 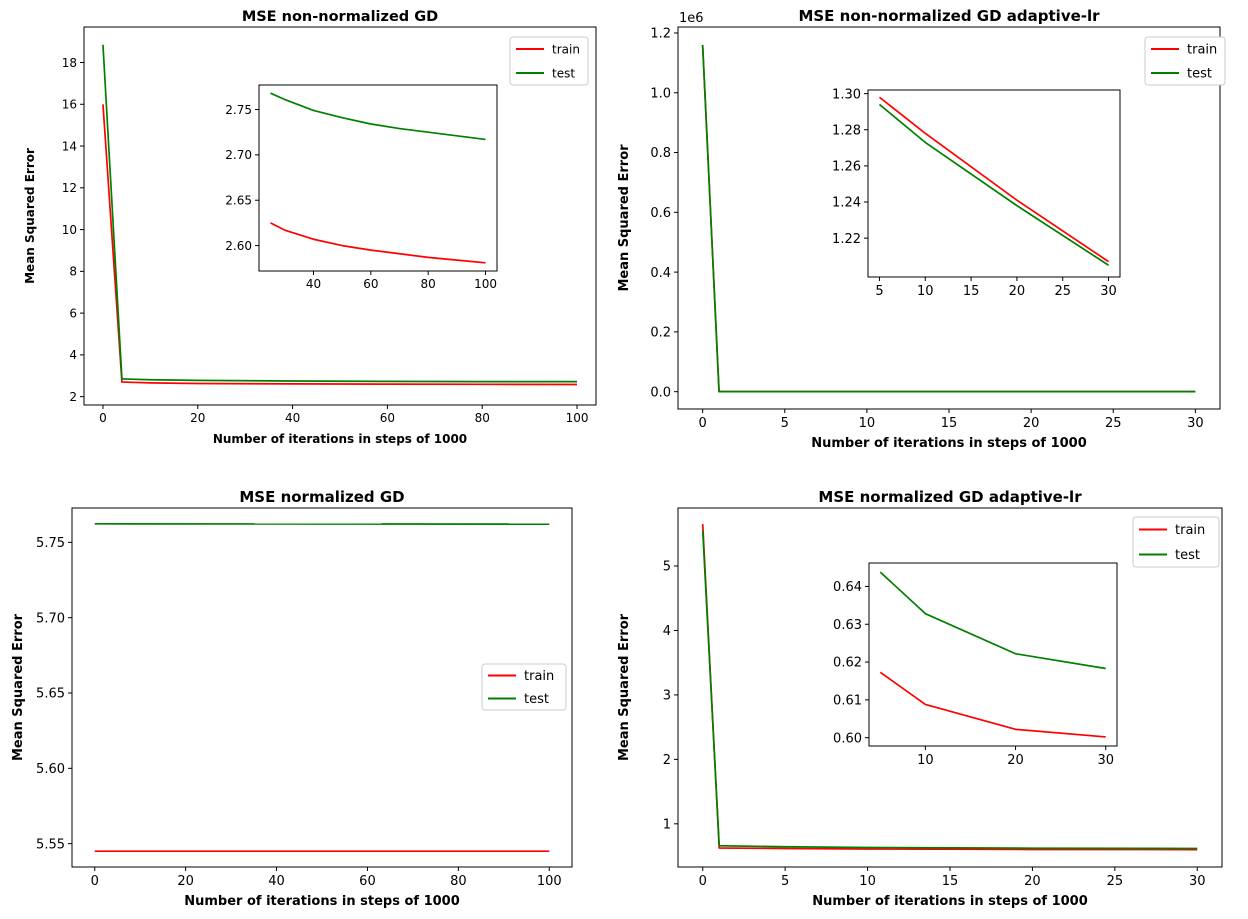 I want to click on inset-x-tick-label: 25, so click(x=1062, y=291).